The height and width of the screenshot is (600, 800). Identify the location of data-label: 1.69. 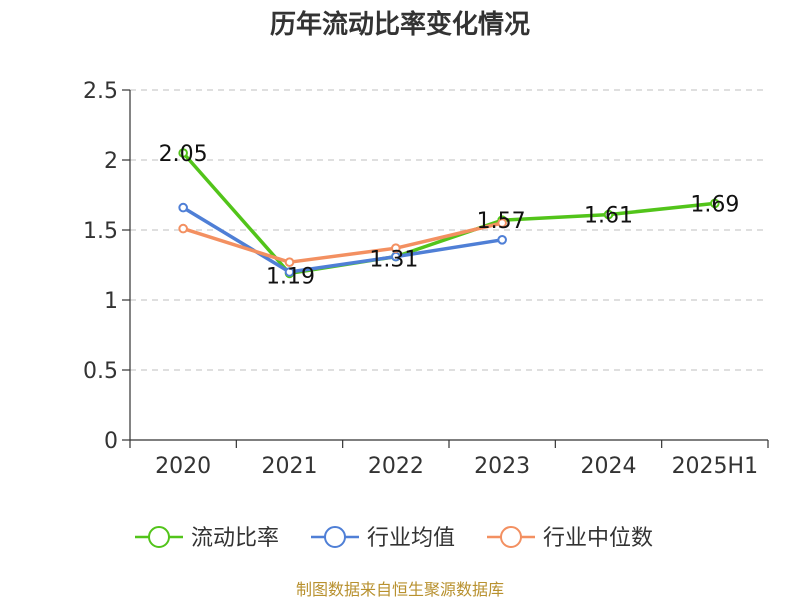
(714, 204).